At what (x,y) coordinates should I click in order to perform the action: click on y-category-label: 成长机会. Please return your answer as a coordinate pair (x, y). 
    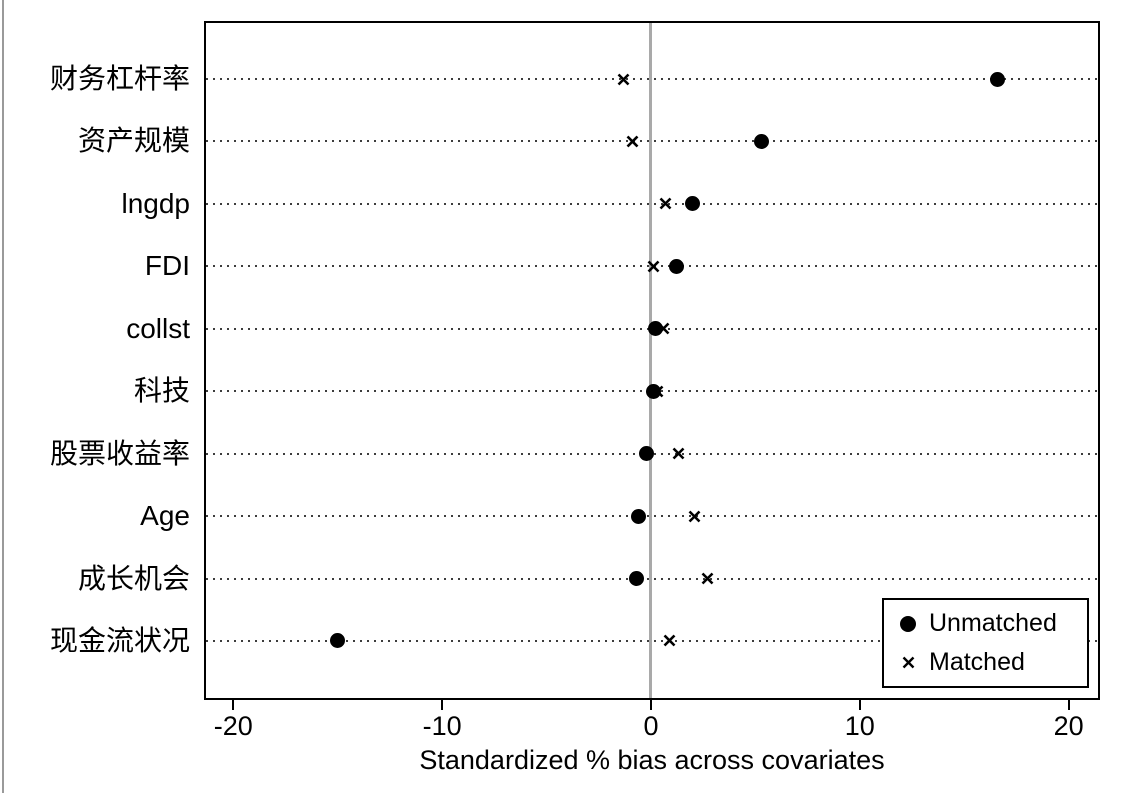
    Looking at the image, I should click on (133, 578).